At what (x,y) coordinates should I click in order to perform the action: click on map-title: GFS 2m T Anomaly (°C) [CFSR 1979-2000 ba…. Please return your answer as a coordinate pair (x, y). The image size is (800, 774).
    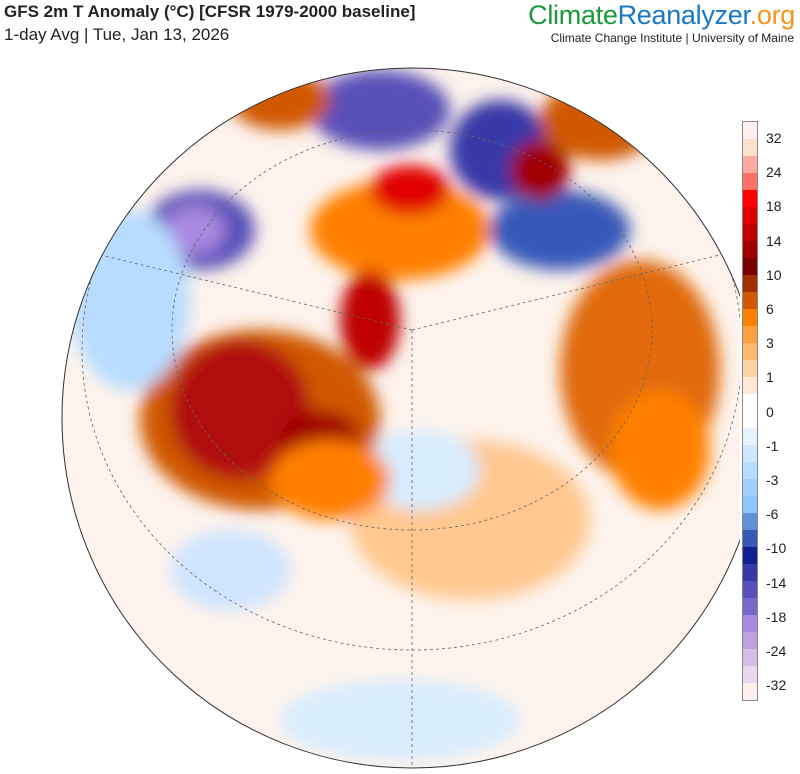
    Looking at the image, I should click on (210, 11).